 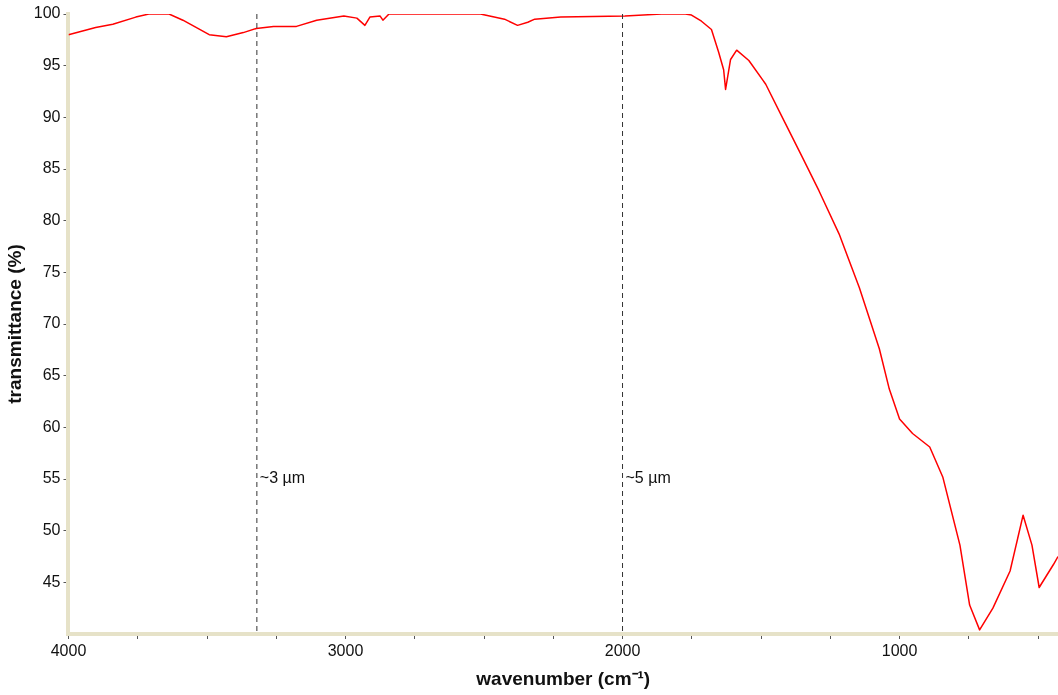 What do you see at coordinates (51, 65) in the screenshot?
I see `y-tick-label: 95` at bounding box center [51, 65].